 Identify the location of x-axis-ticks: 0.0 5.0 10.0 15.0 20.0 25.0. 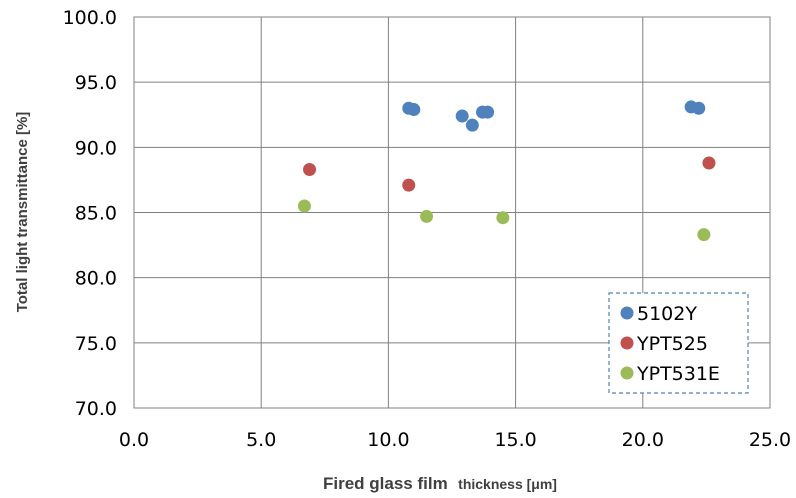
(455, 440).